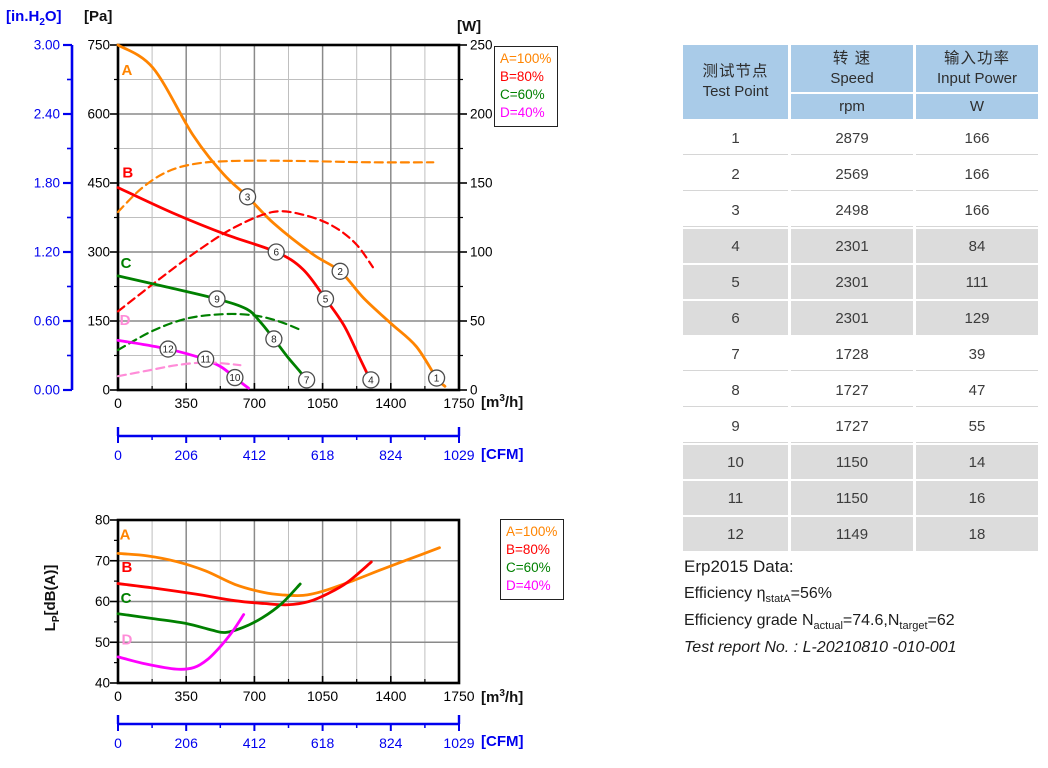 The image size is (1048, 768). What do you see at coordinates (526, 86) in the screenshot?
I see `legend-top: A=100% B=80% C=60% D=40%` at bounding box center [526, 86].